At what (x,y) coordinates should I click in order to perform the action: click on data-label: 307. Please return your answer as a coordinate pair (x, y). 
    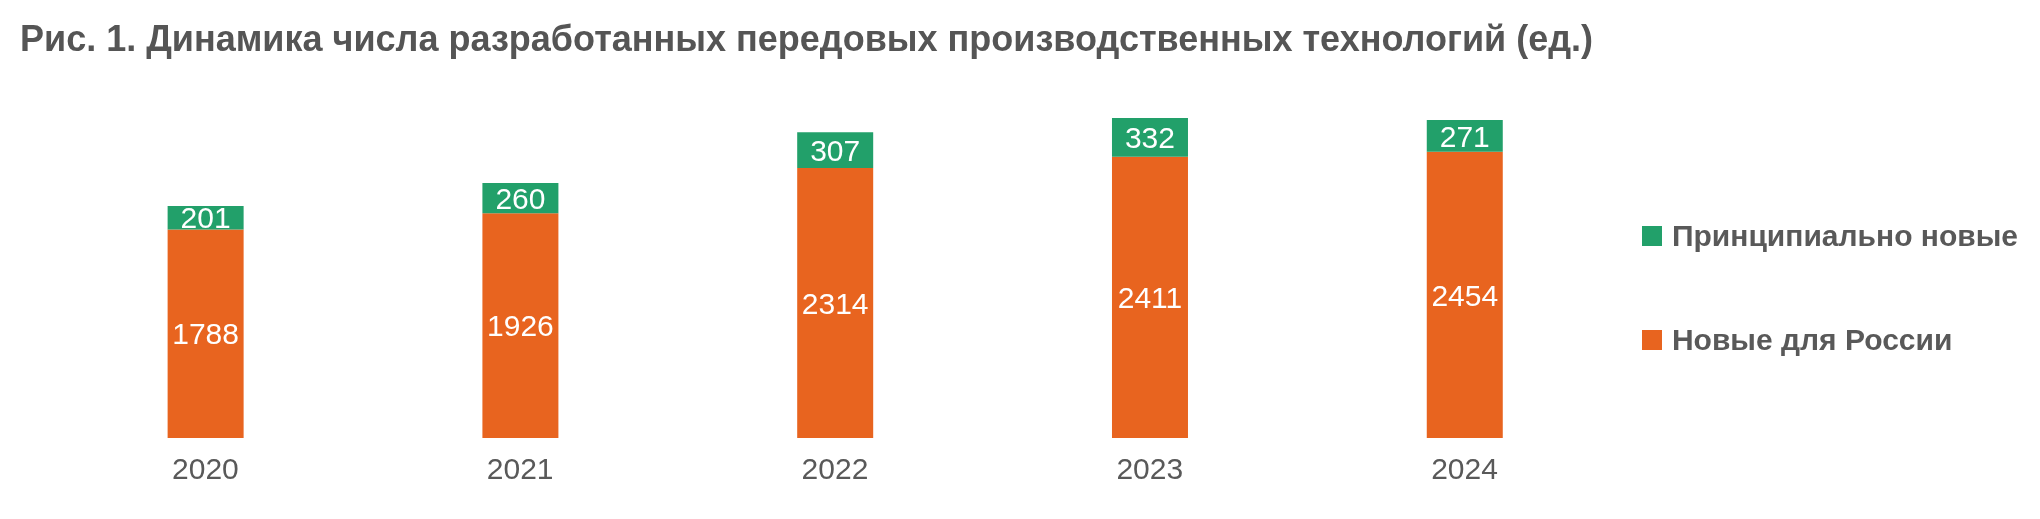
    Looking at the image, I should click on (835, 150).